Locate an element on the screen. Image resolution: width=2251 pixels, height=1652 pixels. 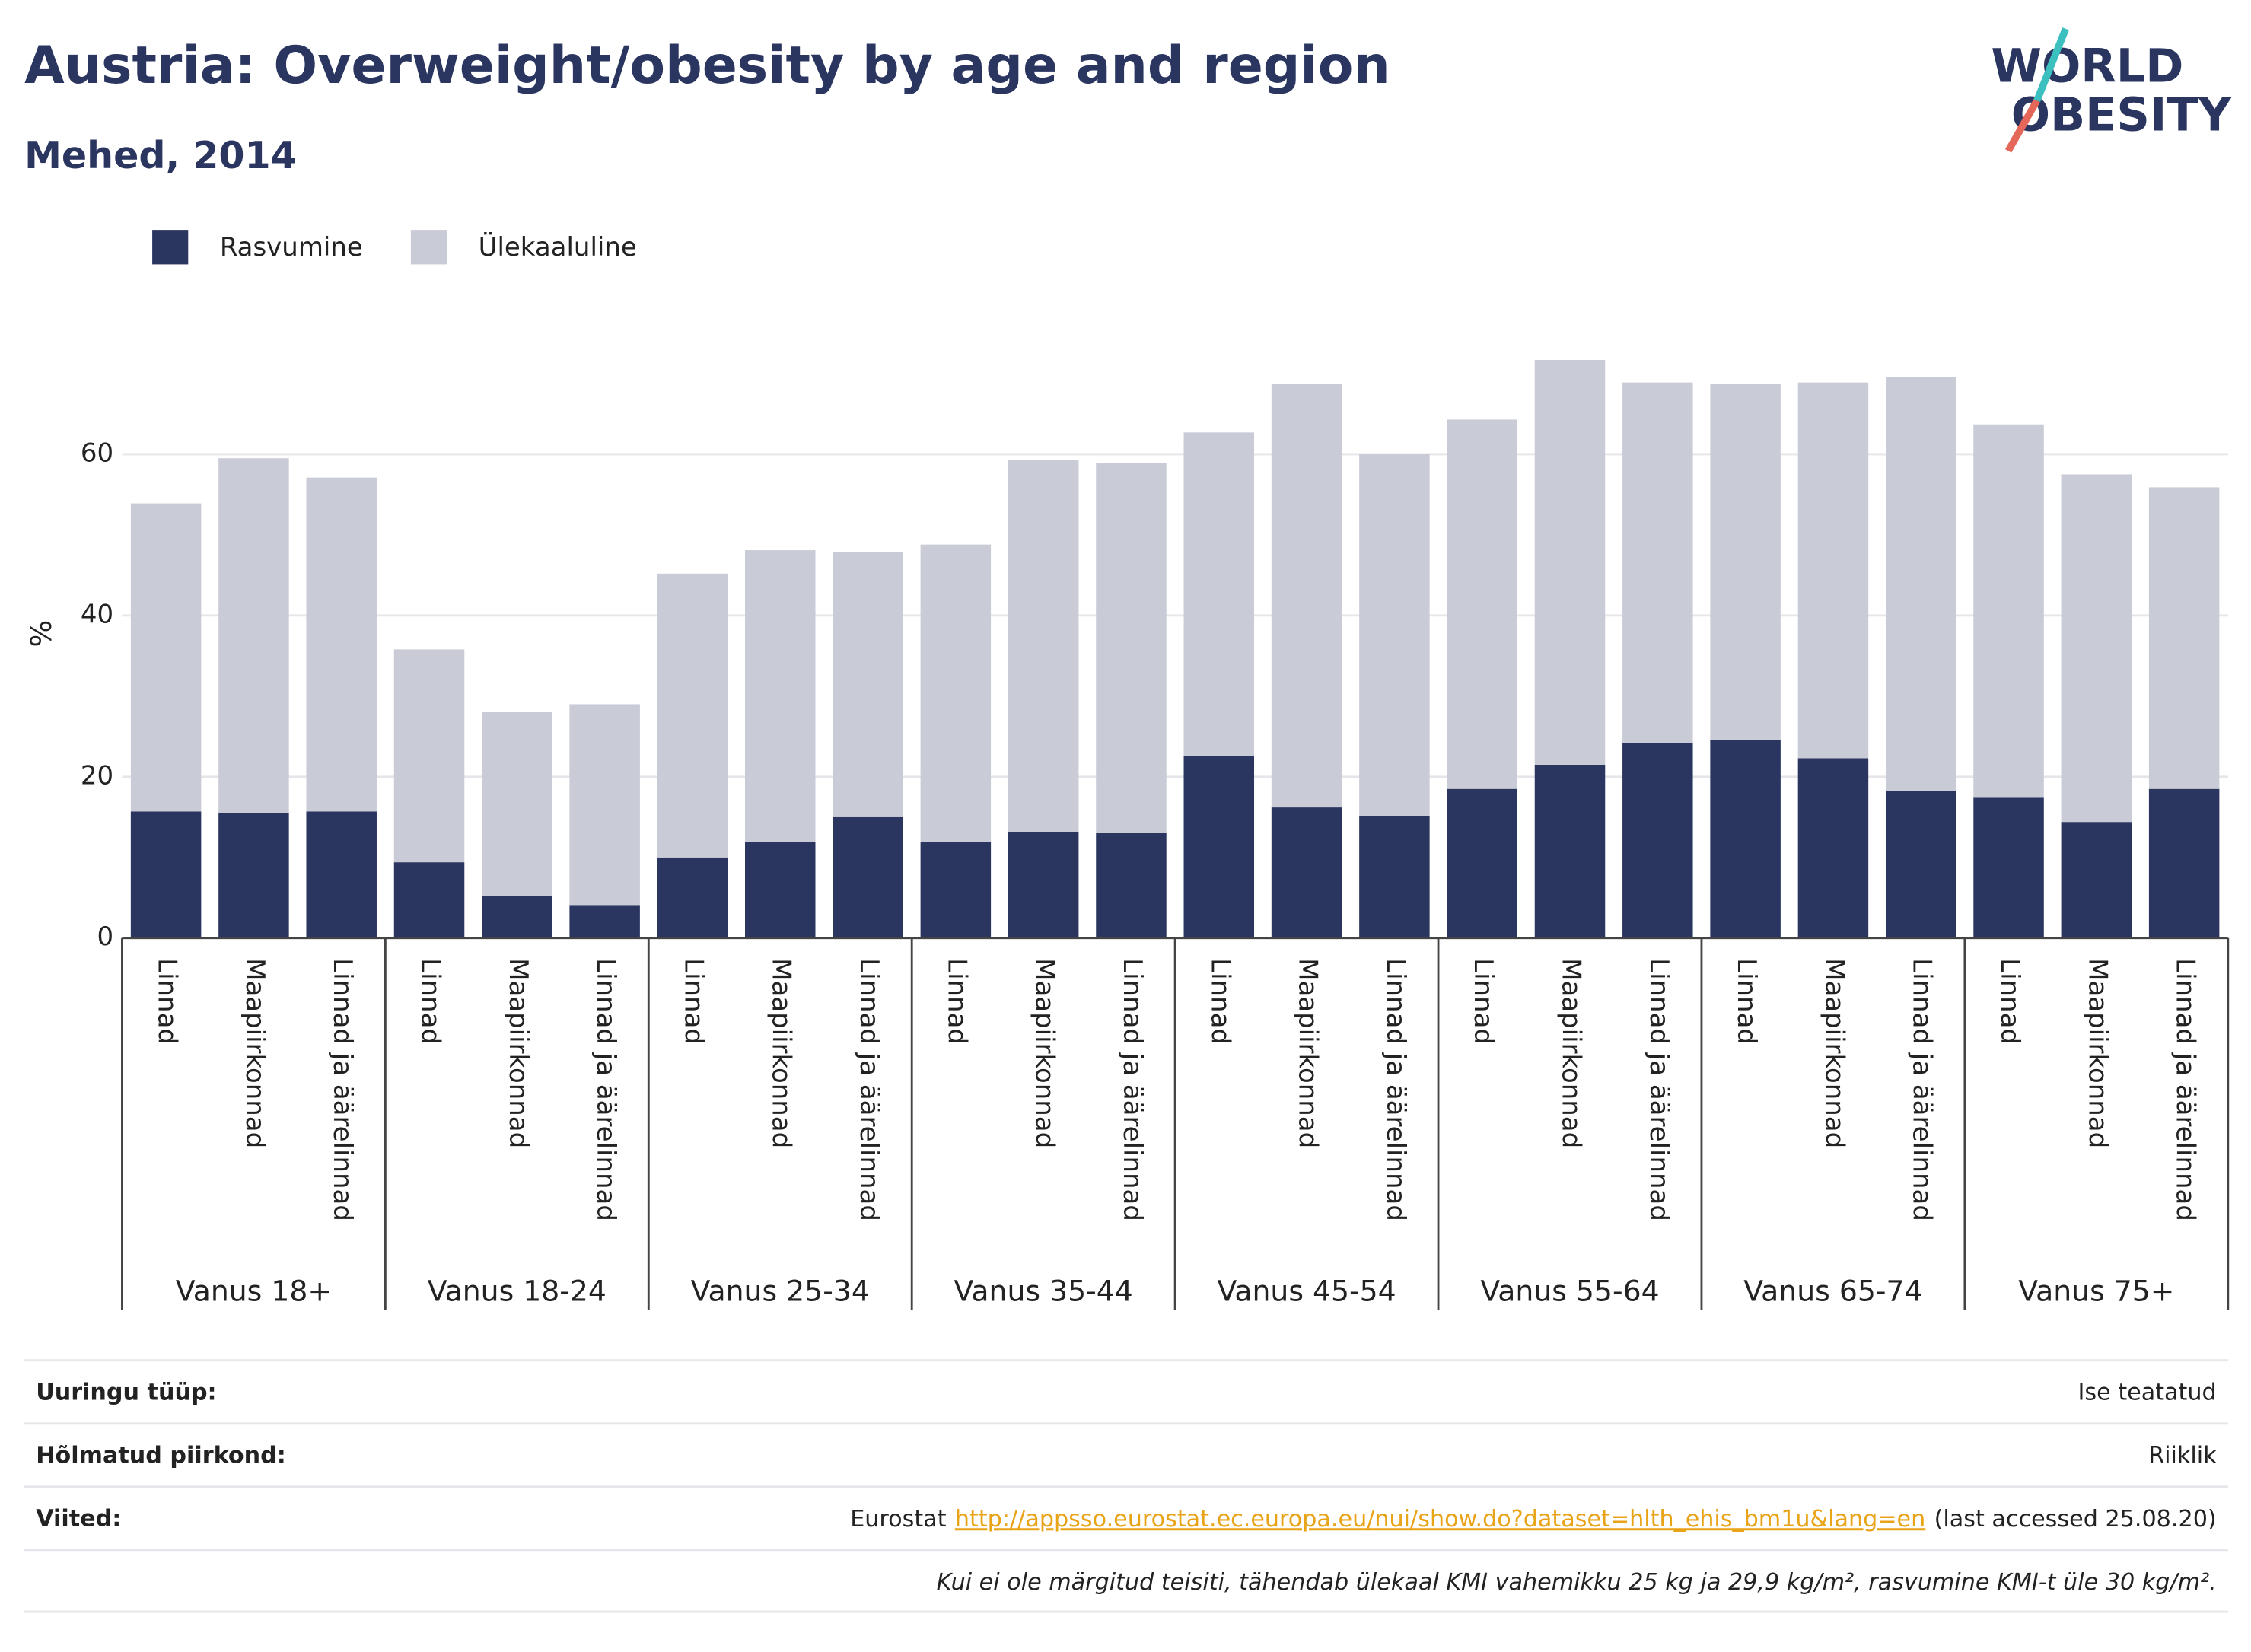
source-accessed: (last accessed 25.08.20) is located at coordinates (2075, 1519).